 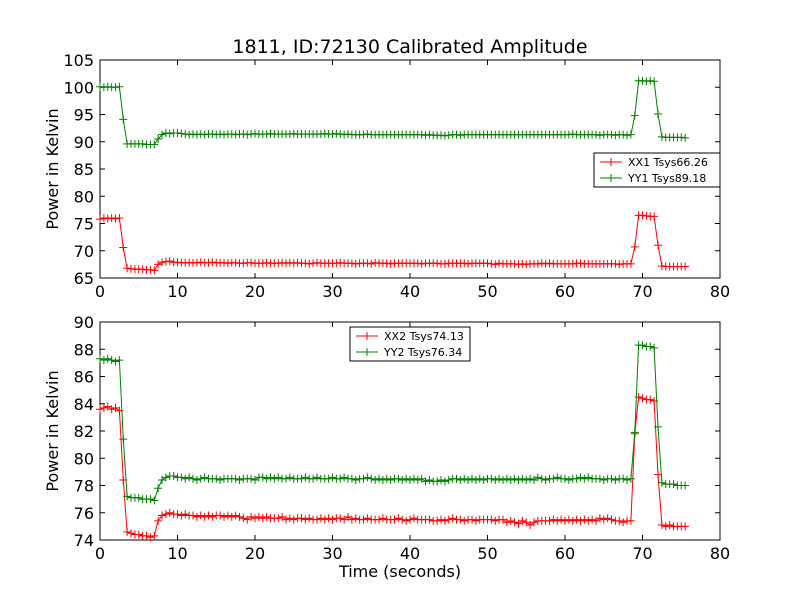 What do you see at coordinates (565, 553) in the screenshot?
I see `x-tick-label: 60` at bounding box center [565, 553].